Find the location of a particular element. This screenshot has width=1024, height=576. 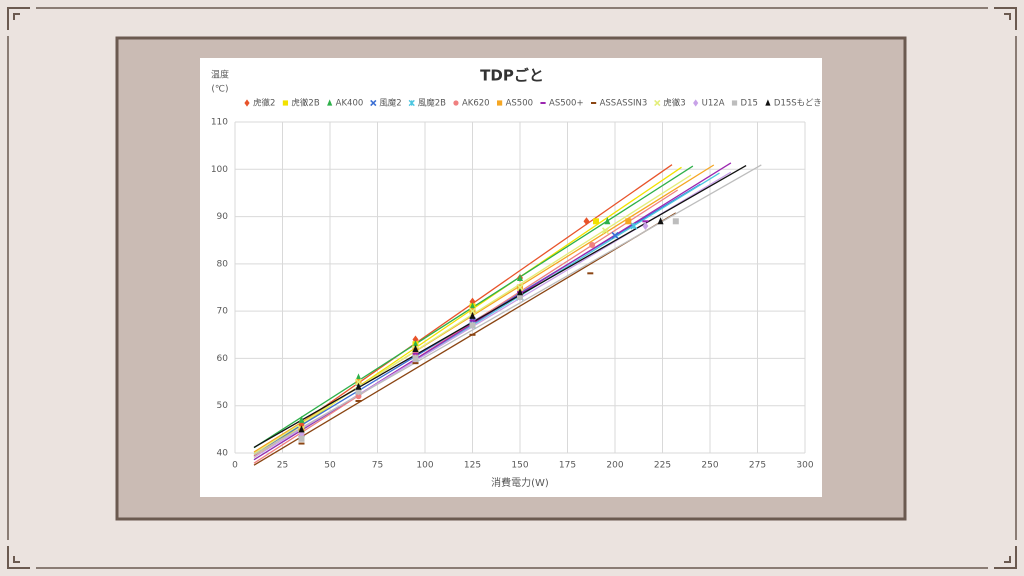

y-tick-label: 110 is located at coordinates (219, 123).